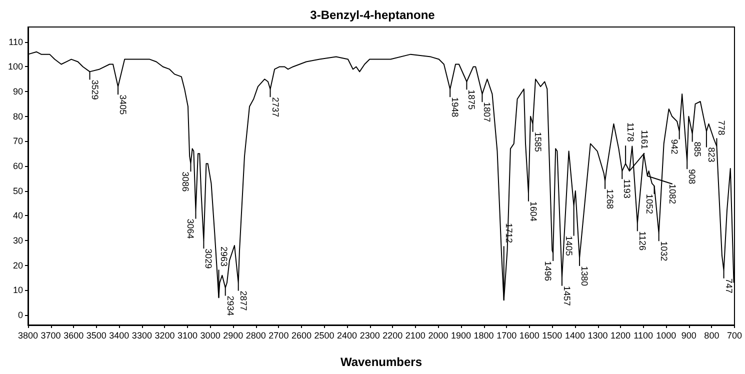 The image size is (745, 374). What do you see at coordinates (461, 335) in the screenshot?
I see `x-tick-label: 1900` at bounding box center [461, 335].